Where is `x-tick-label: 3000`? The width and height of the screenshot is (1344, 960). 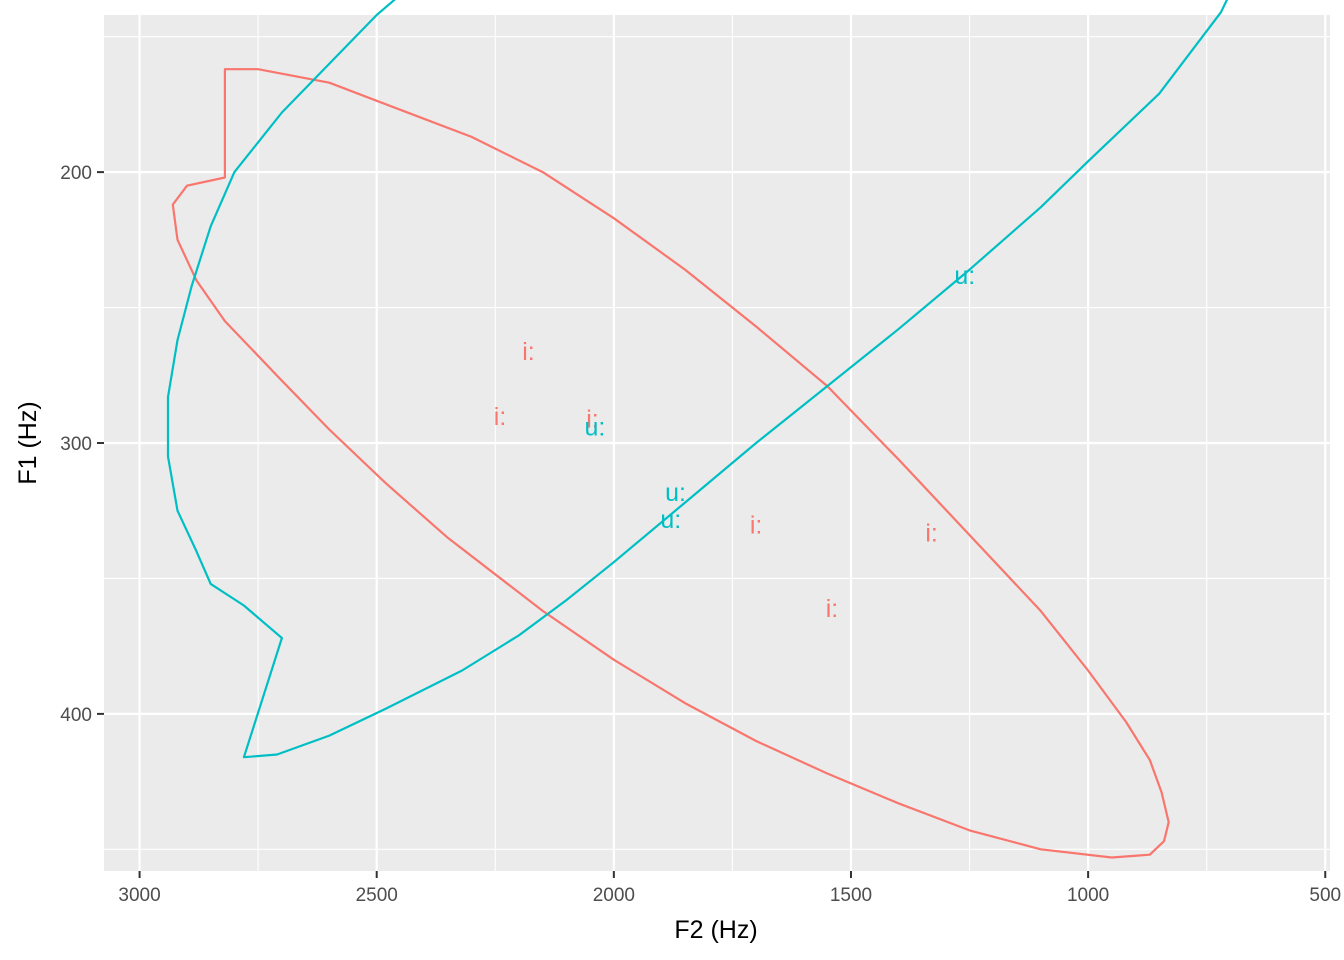
x-tick-label: 3000 is located at coordinates (139, 895).